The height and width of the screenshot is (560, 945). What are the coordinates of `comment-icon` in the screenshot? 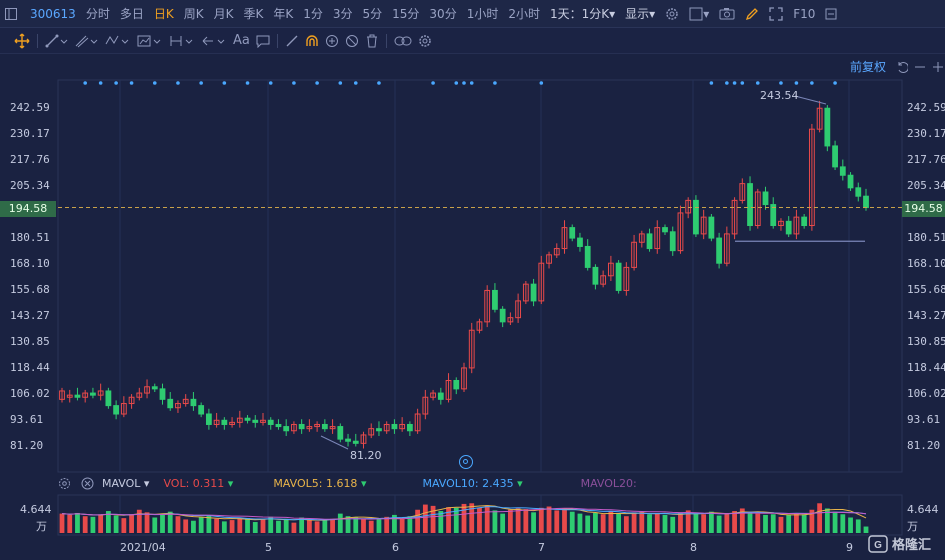 It's located at (263, 41).